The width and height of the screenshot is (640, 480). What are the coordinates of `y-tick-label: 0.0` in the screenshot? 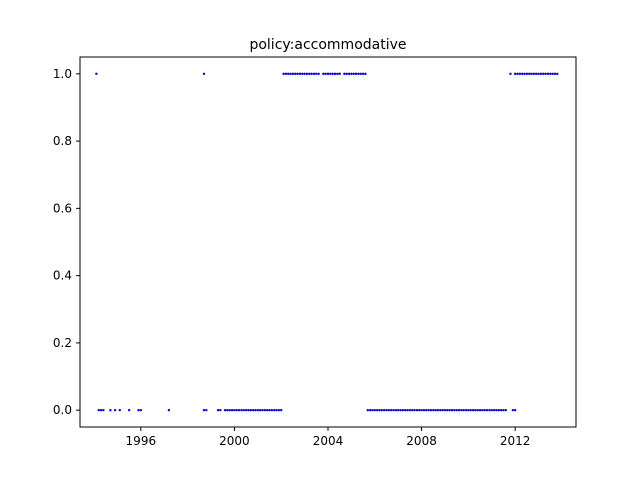 It's located at (62, 410).